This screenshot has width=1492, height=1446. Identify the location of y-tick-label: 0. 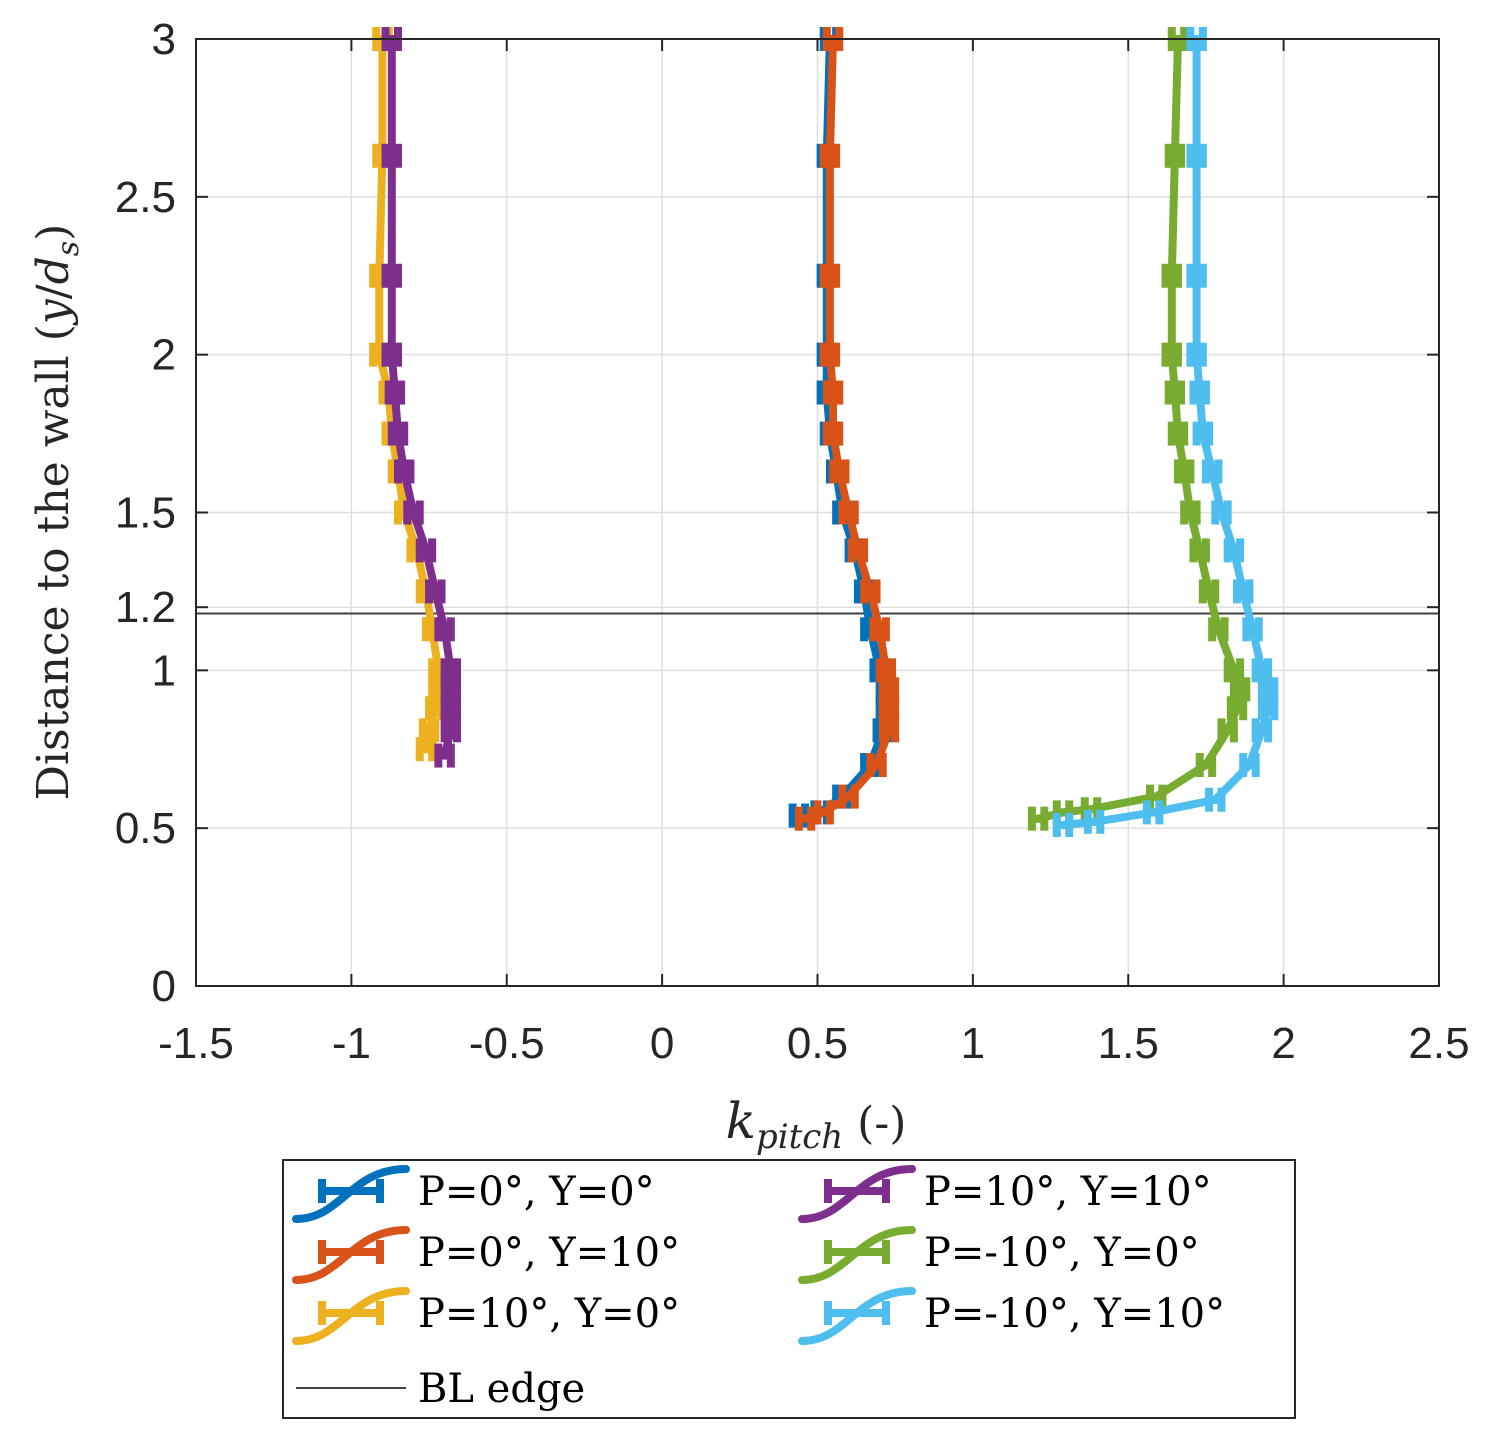
(164, 986).